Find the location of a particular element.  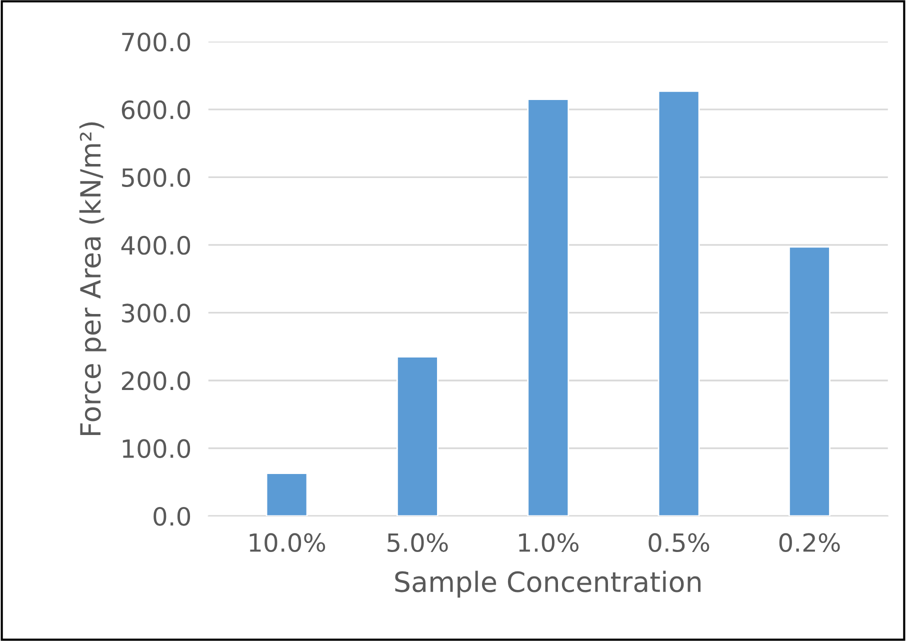

y-tick-label: 700.0 is located at coordinates (156, 42).